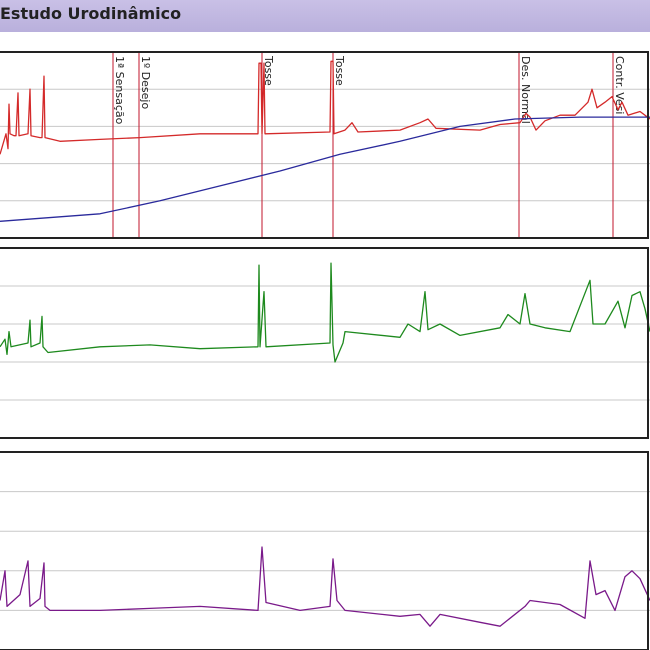 The width and height of the screenshot is (650, 650). I want to click on event-label: 1ª Sensação, so click(119, 90).